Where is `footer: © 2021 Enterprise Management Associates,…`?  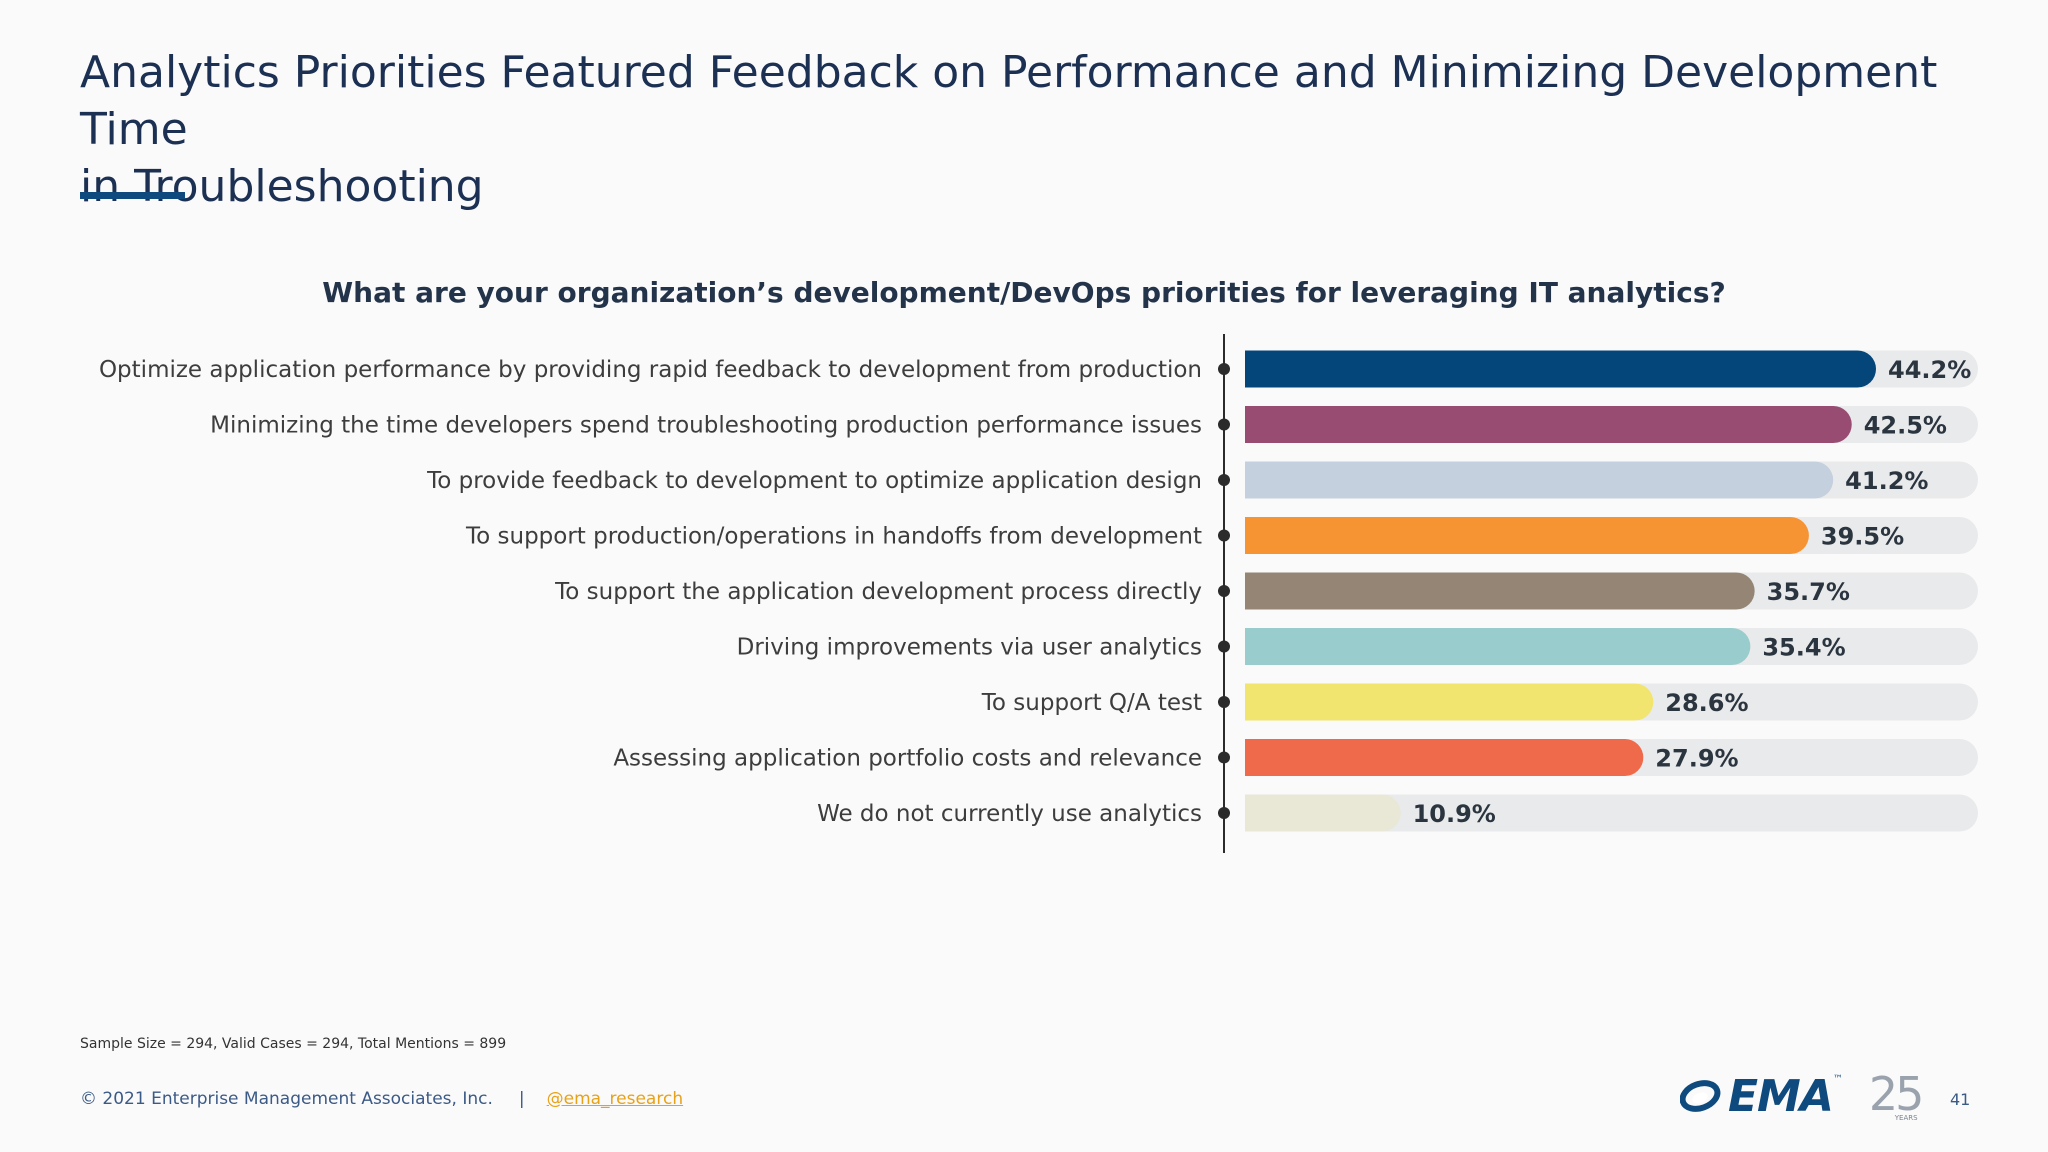 footer: © 2021 Enterprise Management Associates,… is located at coordinates (381, 1099).